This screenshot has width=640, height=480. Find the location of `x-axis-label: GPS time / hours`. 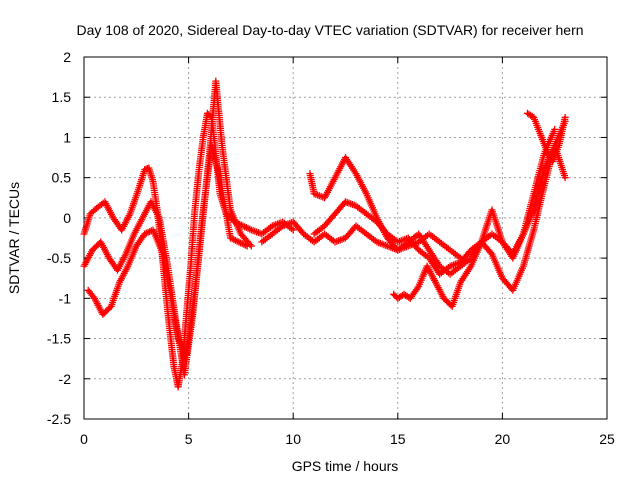

x-axis-label: GPS time / hours is located at coordinates (345, 466).